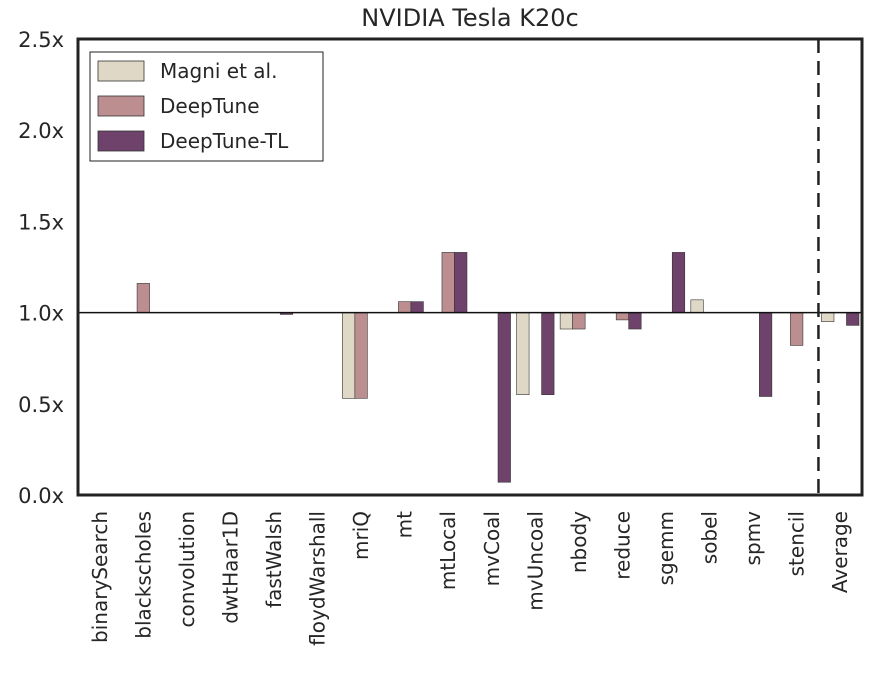 The image size is (872, 677). What do you see at coordinates (710, 537) in the screenshot?
I see `x-tick-label: sobel` at bounding box center [710, 537].